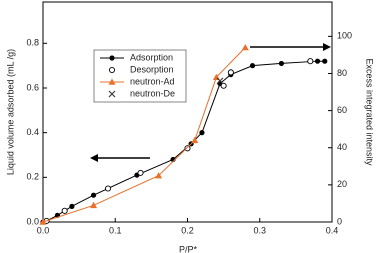 The image size is (377, 253). I want to click on y2-tick-label: 40, so click(342, 147).